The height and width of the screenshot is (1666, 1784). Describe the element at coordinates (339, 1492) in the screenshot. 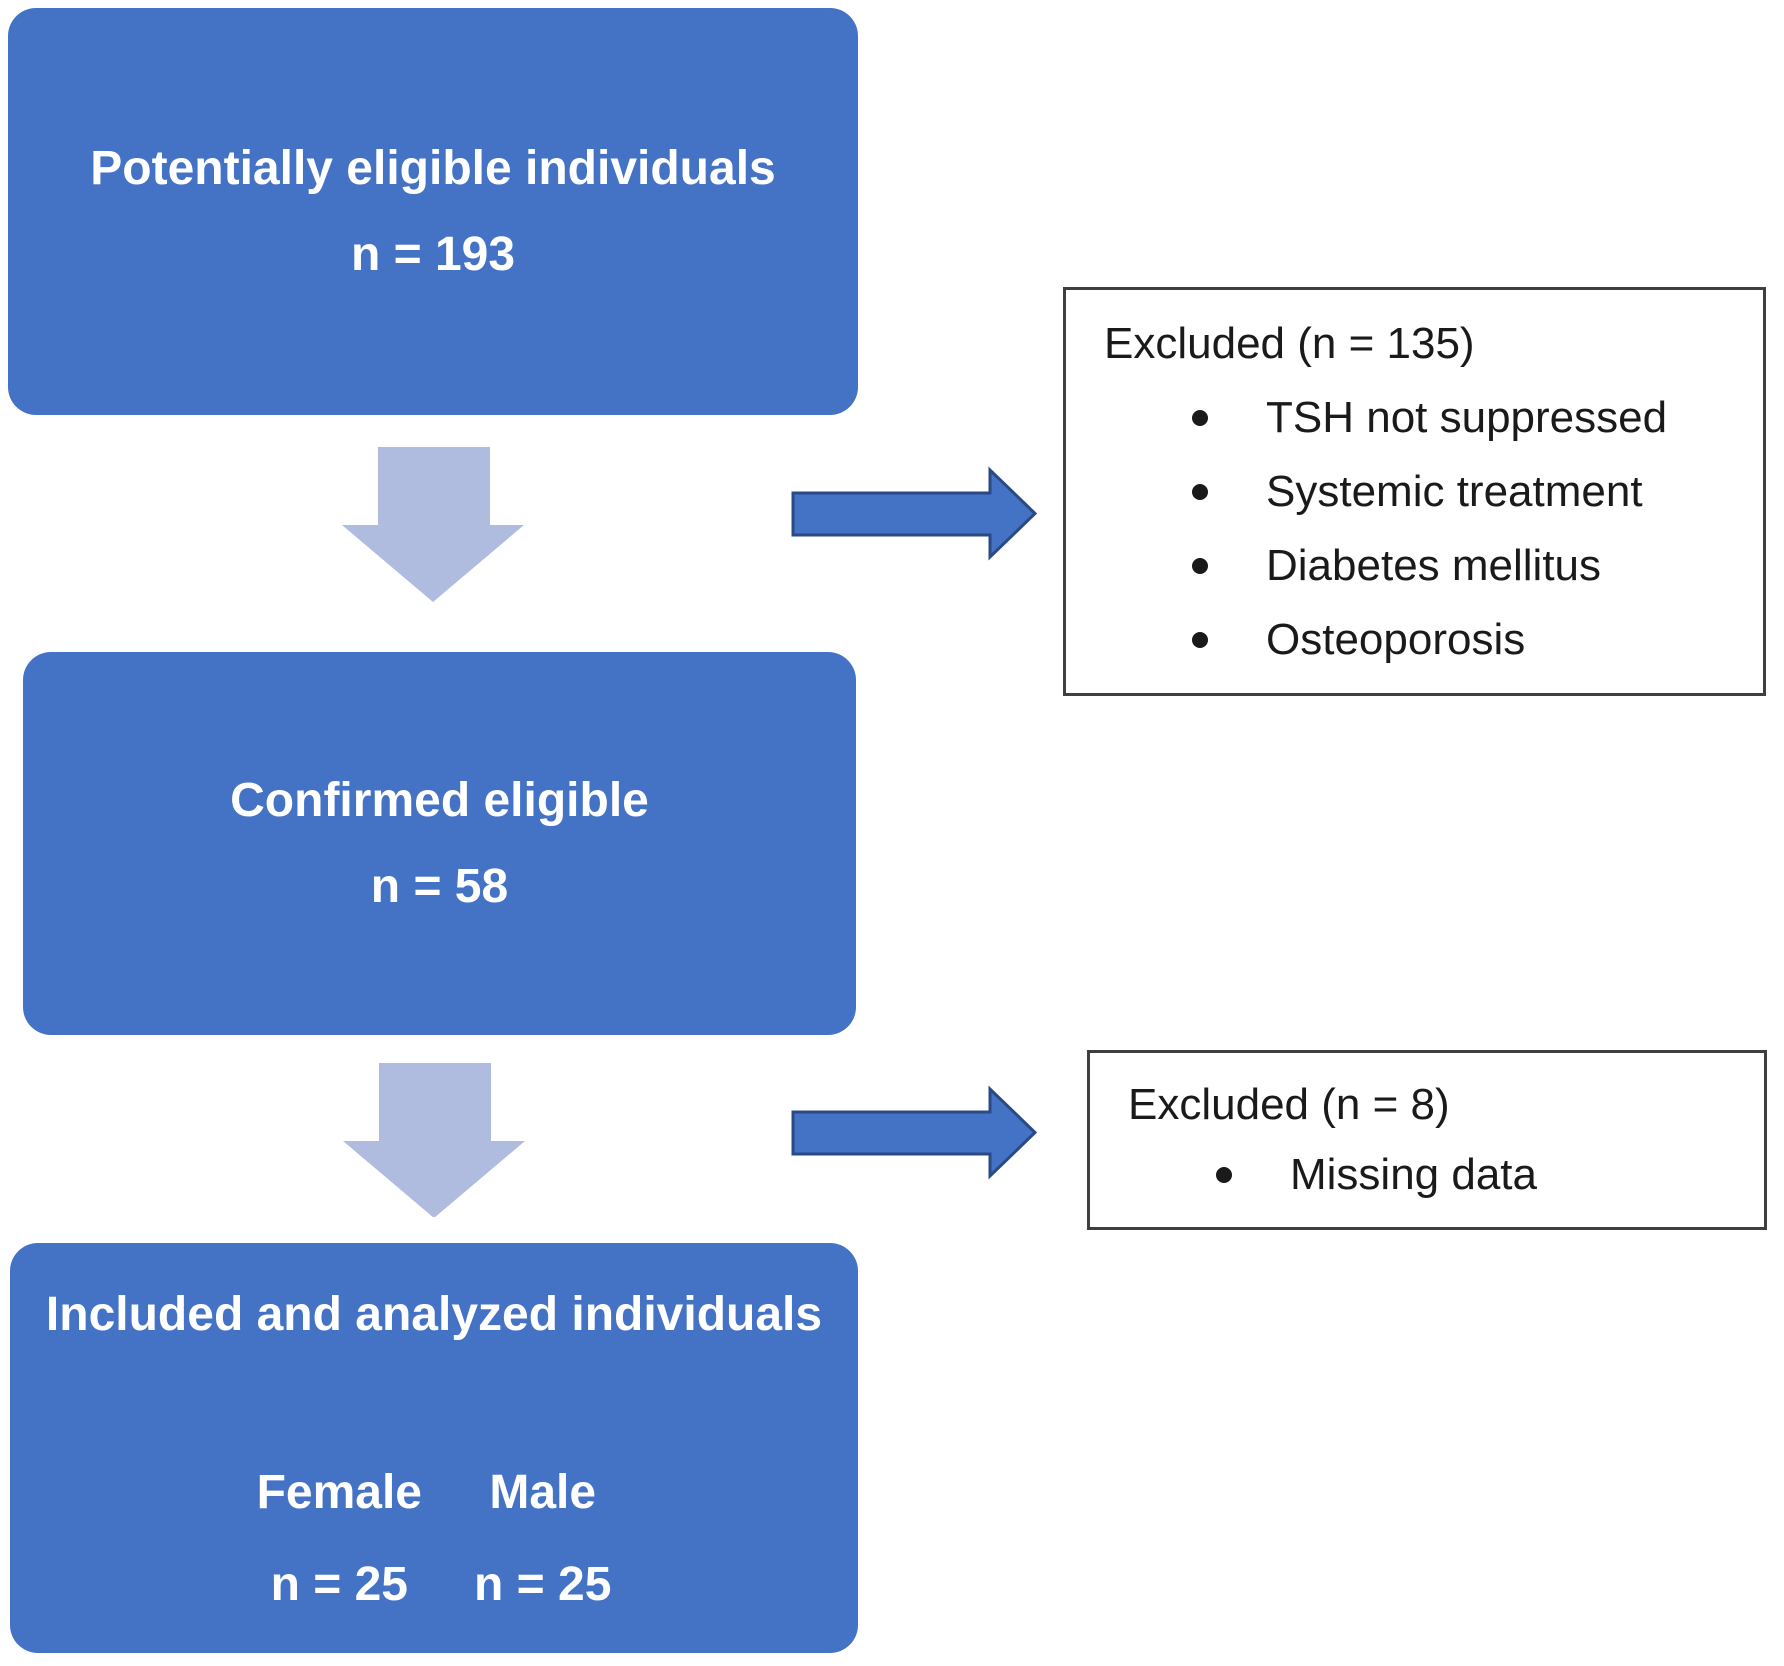

I see `group-label-female: Female` at that location.